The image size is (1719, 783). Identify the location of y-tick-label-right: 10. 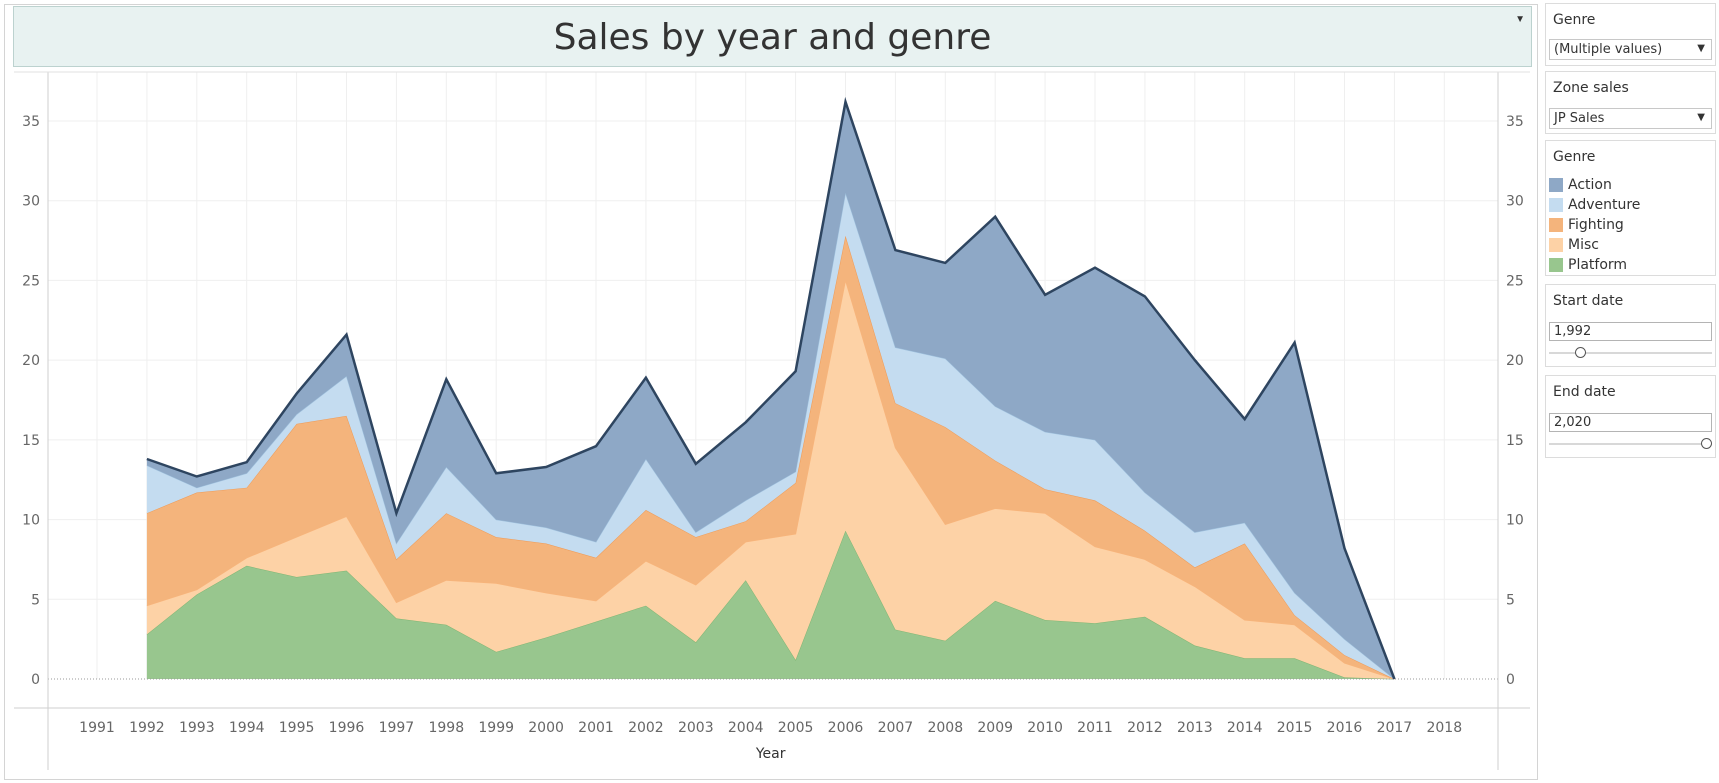
(1515, 521).